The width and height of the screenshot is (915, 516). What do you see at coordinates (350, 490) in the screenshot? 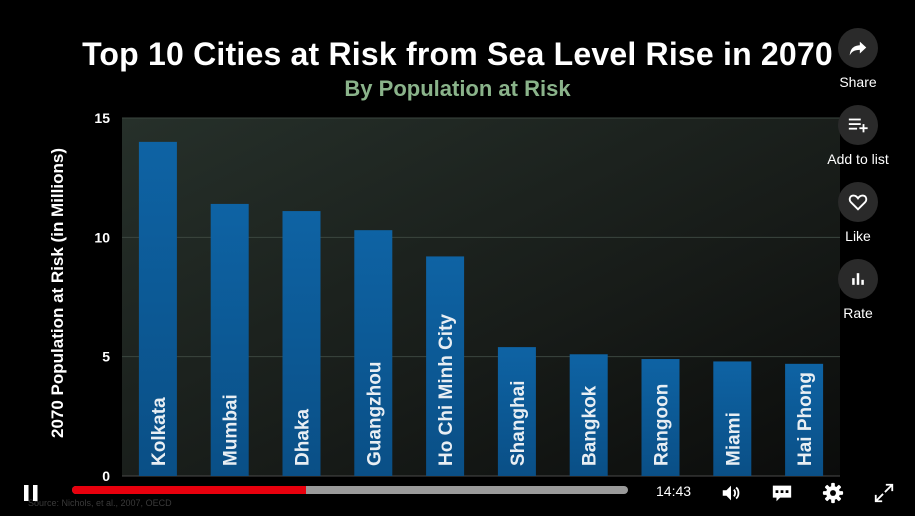
I see `progress-bar` at bounding box center [350, 490].